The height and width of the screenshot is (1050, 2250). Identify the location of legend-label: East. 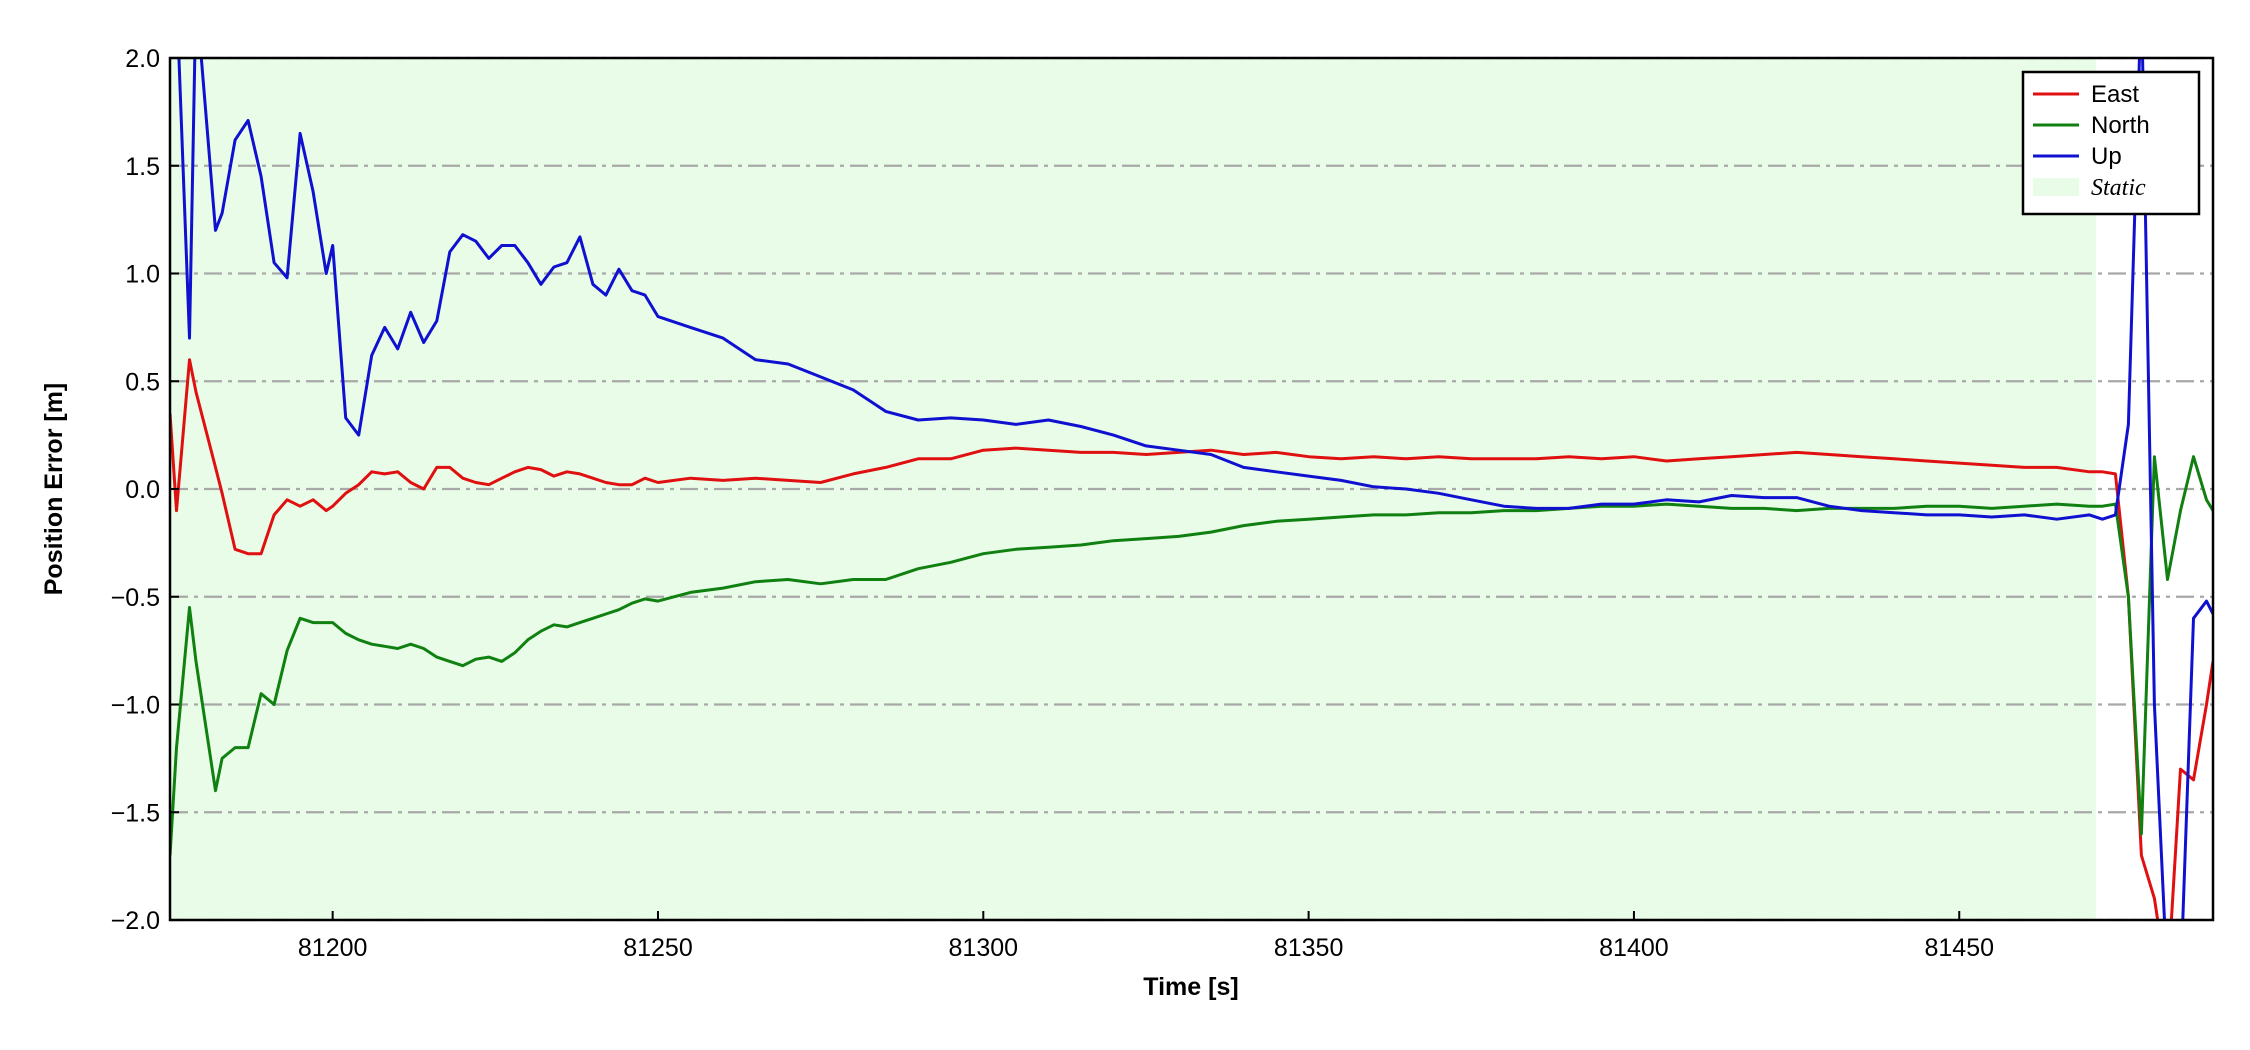
(2115, 94).